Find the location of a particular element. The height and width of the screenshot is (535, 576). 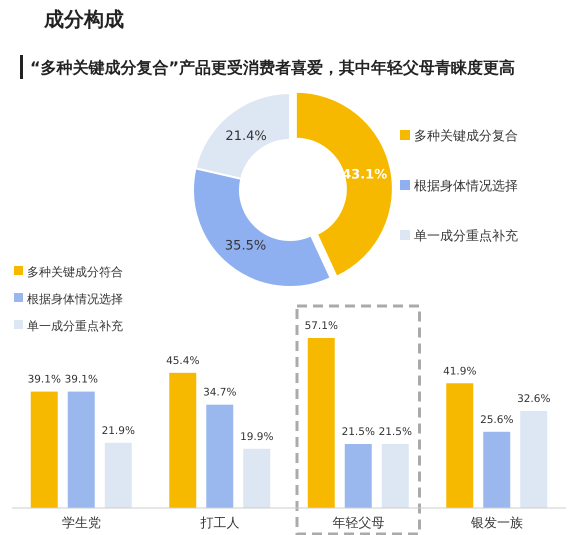

data-label: 21.4% is located at coordinates (246, 136).